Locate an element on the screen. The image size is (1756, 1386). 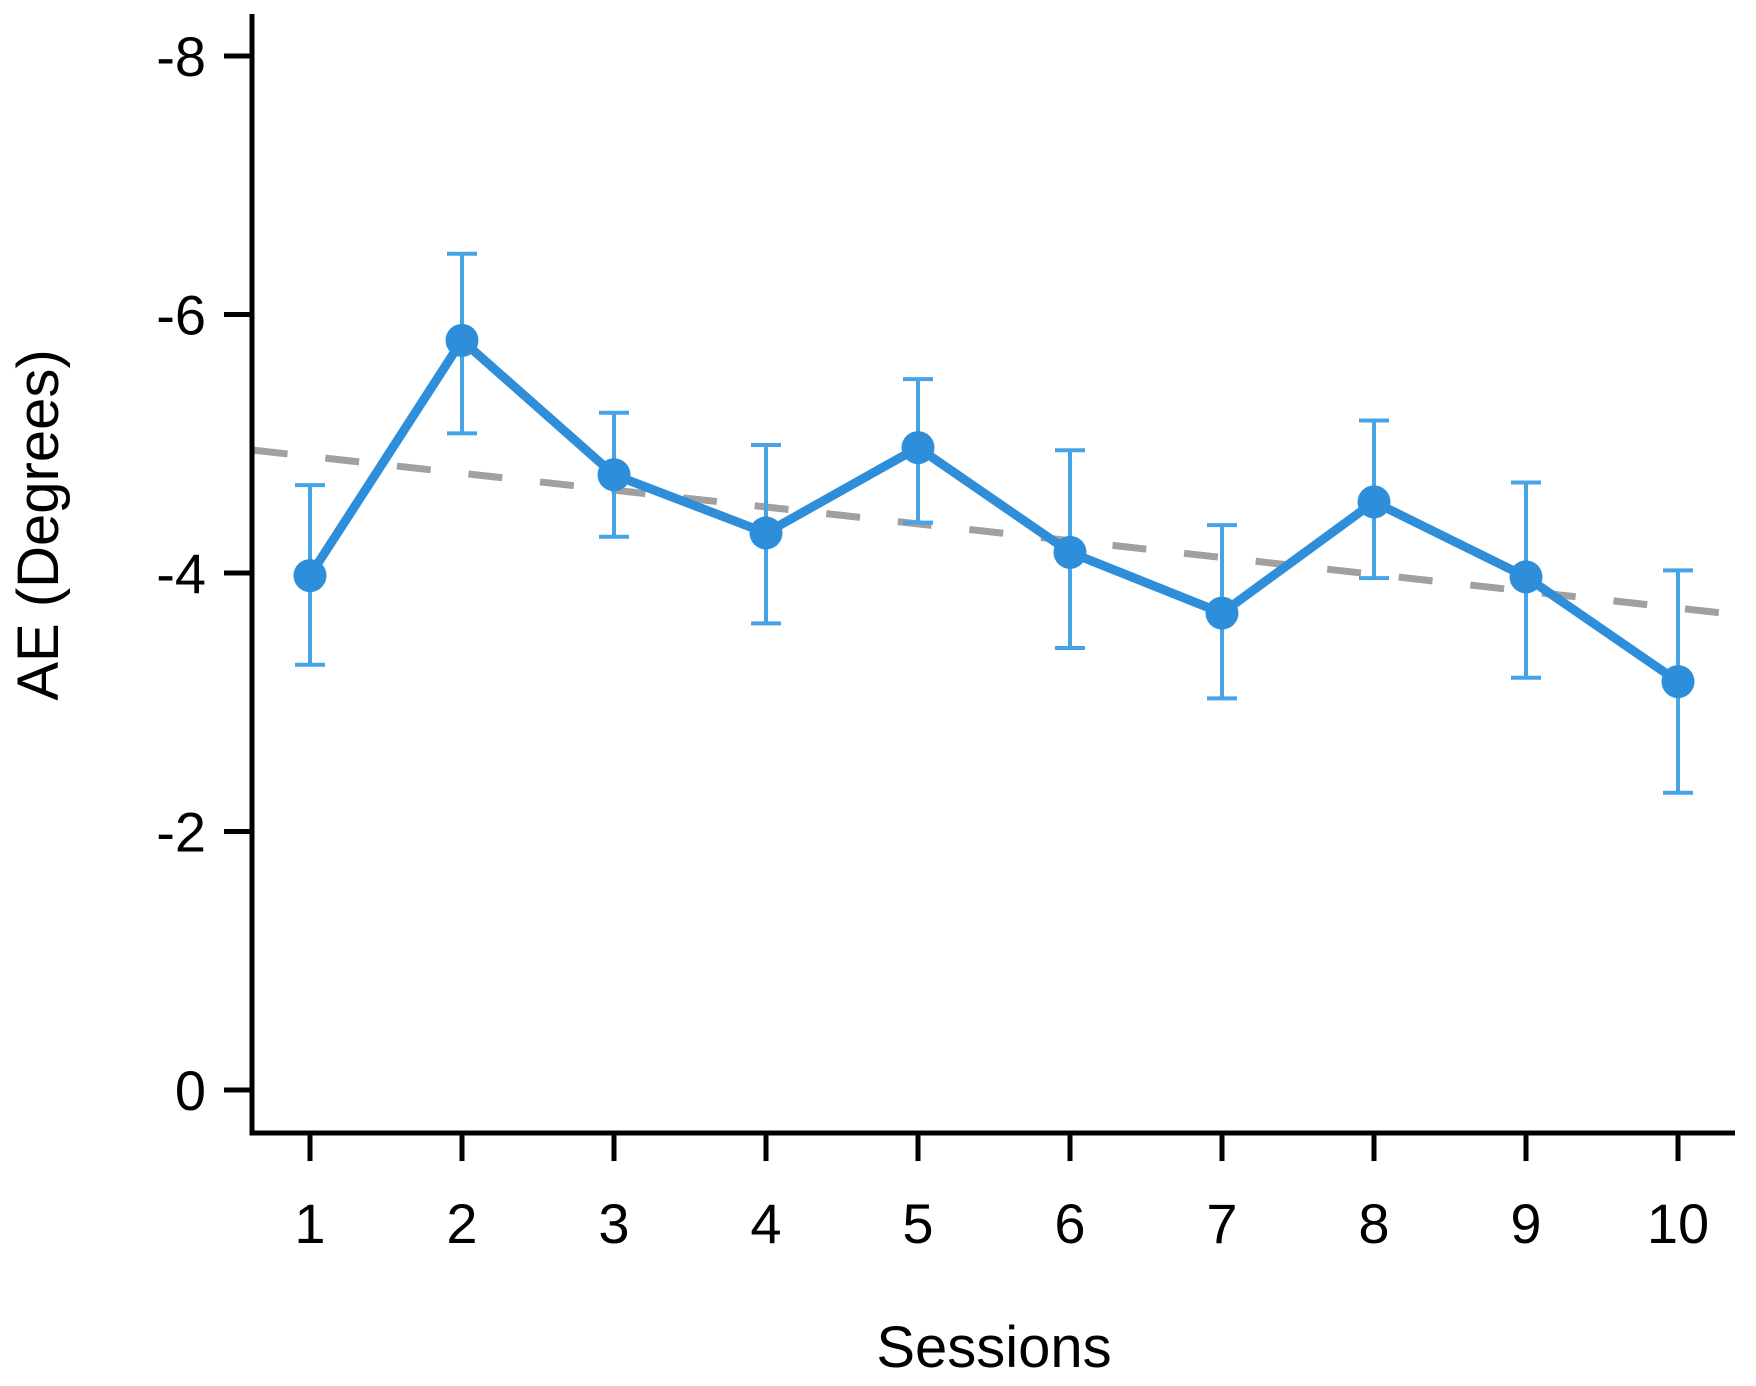
x-tick-label: 1 is located at coordinates (309, 1223).